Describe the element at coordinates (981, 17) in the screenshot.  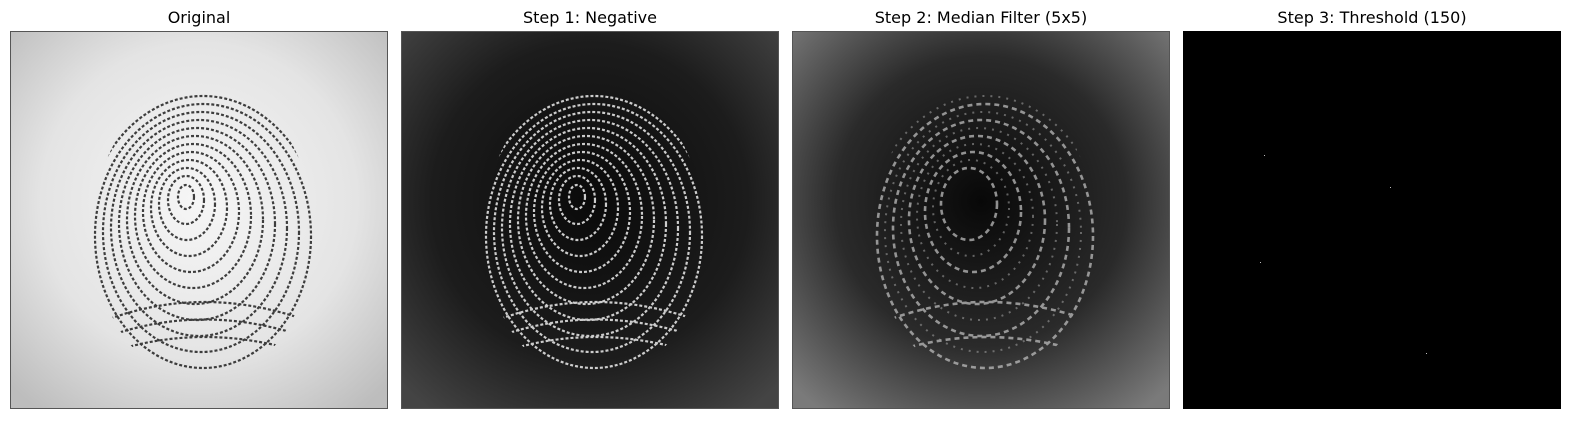
I see `panel-title: Step 2: Median Filter (5x5)` at that location.